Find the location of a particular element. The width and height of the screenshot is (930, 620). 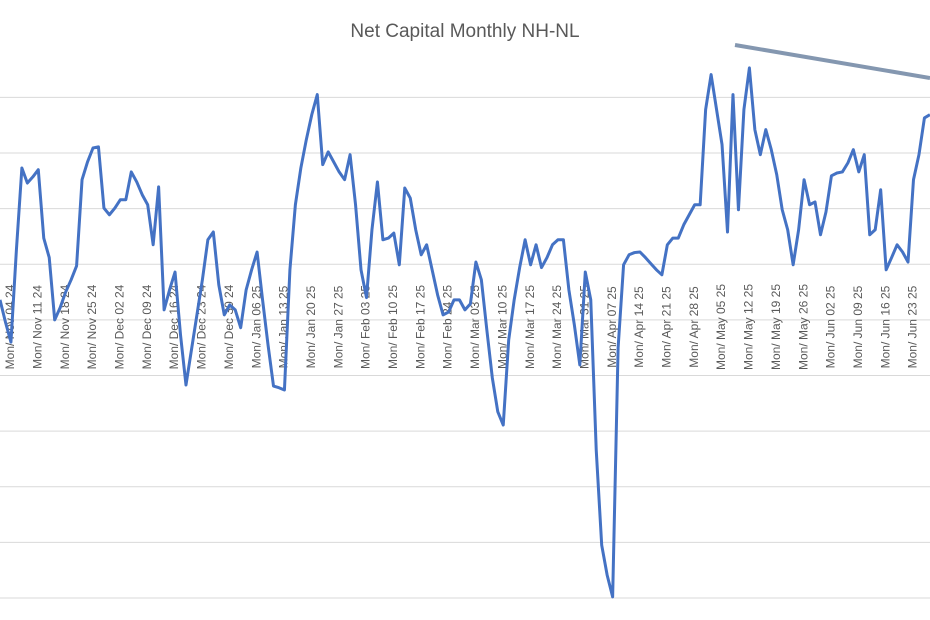

x-tick-label: Mon/ Mar 03 25 is located at coordinates (475, 327).